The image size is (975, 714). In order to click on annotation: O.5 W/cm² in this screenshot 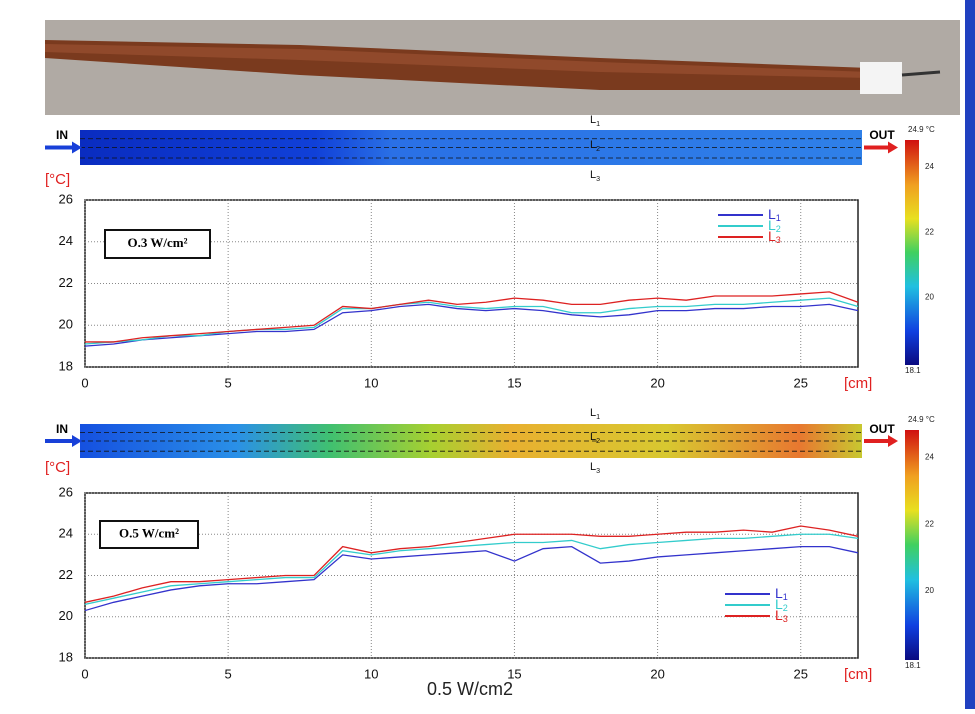, I will do `click(149, 532)`.